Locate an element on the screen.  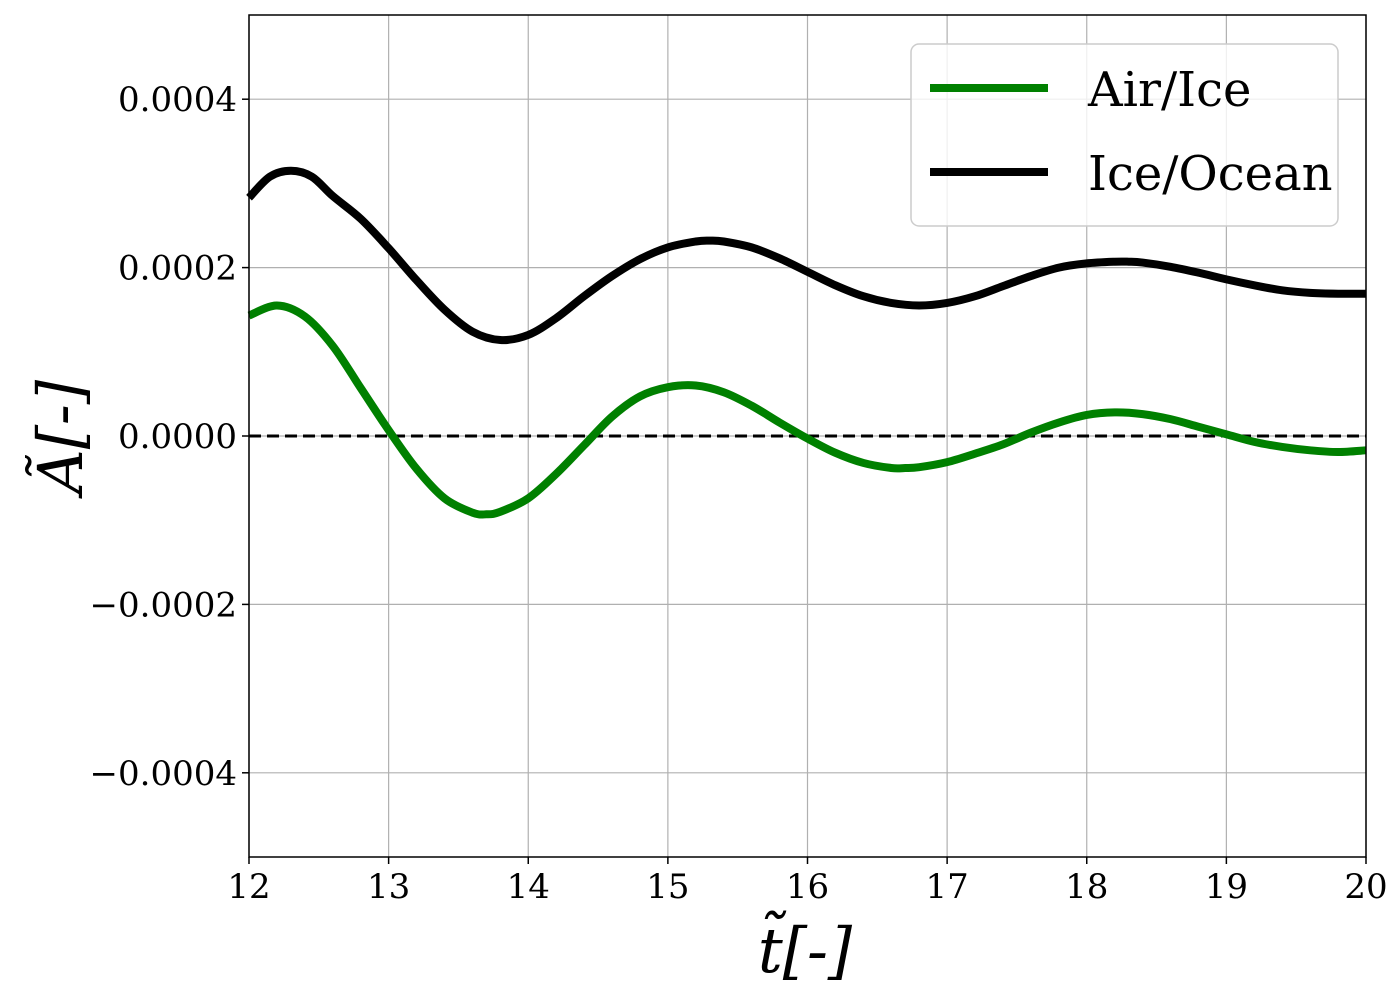
x-tick-label: 17 is located at coordinates (946, 887).